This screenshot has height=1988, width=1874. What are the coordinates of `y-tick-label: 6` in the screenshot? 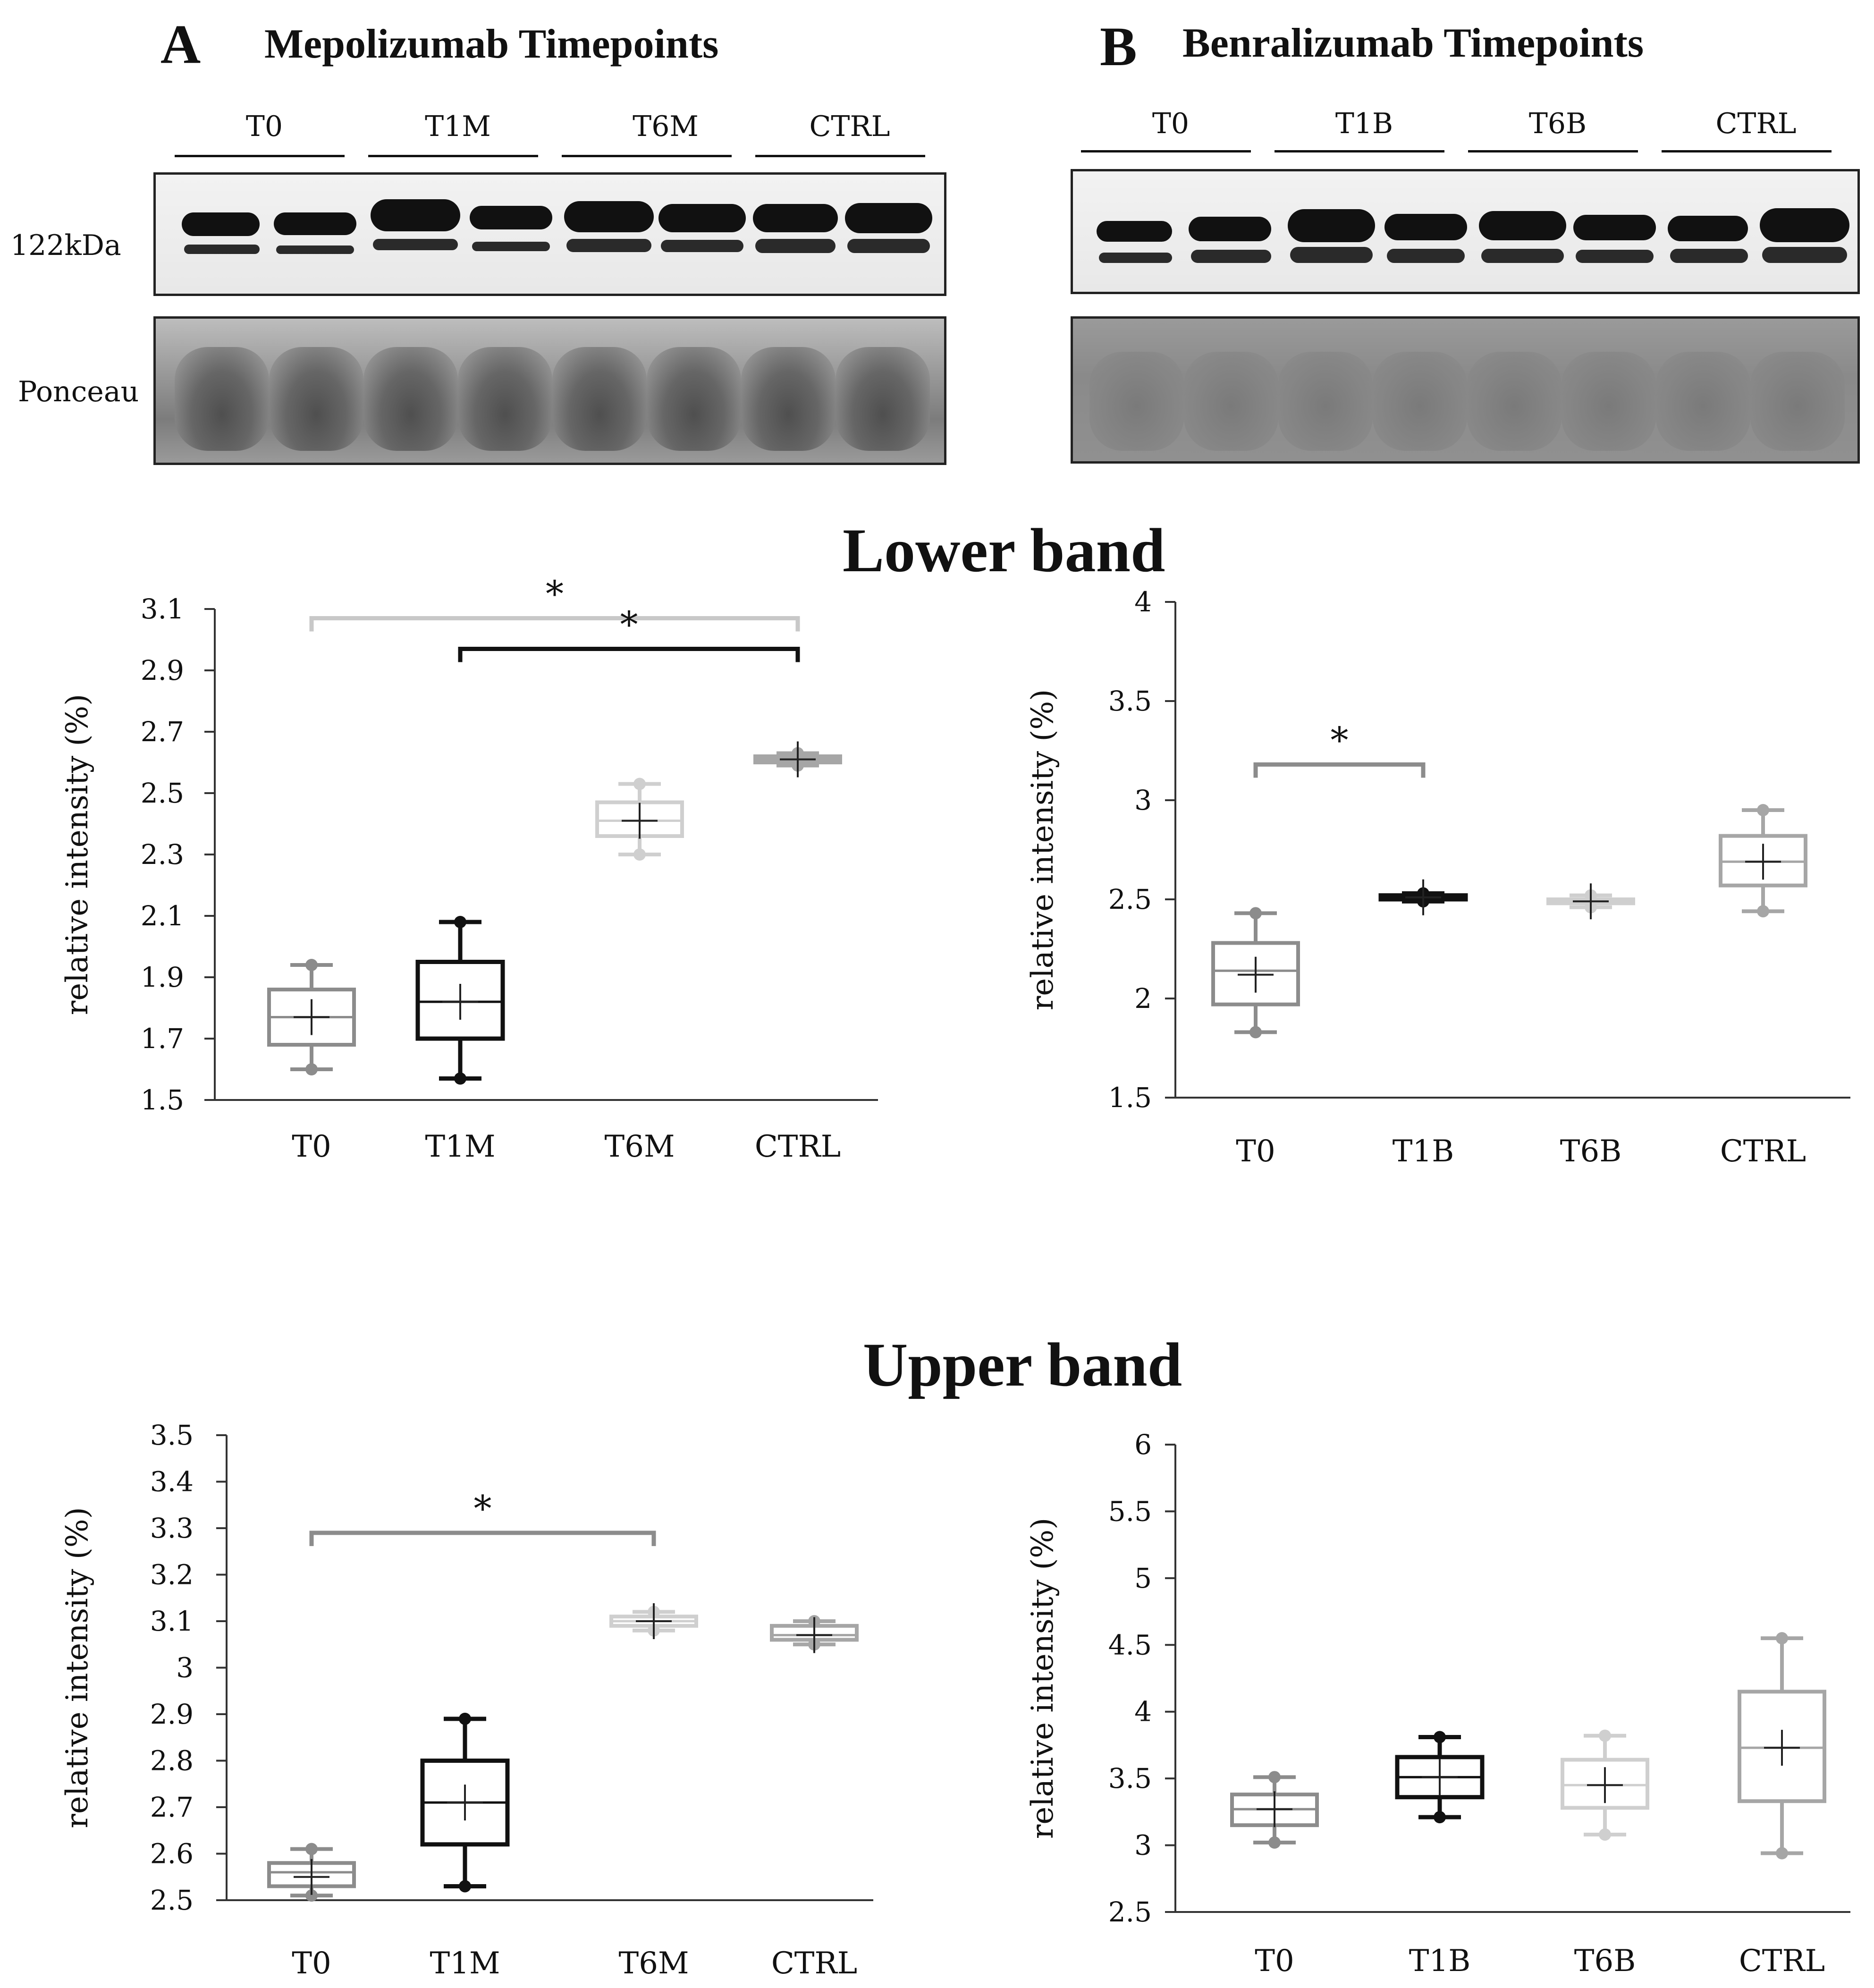 It's located at (1143, 1445).